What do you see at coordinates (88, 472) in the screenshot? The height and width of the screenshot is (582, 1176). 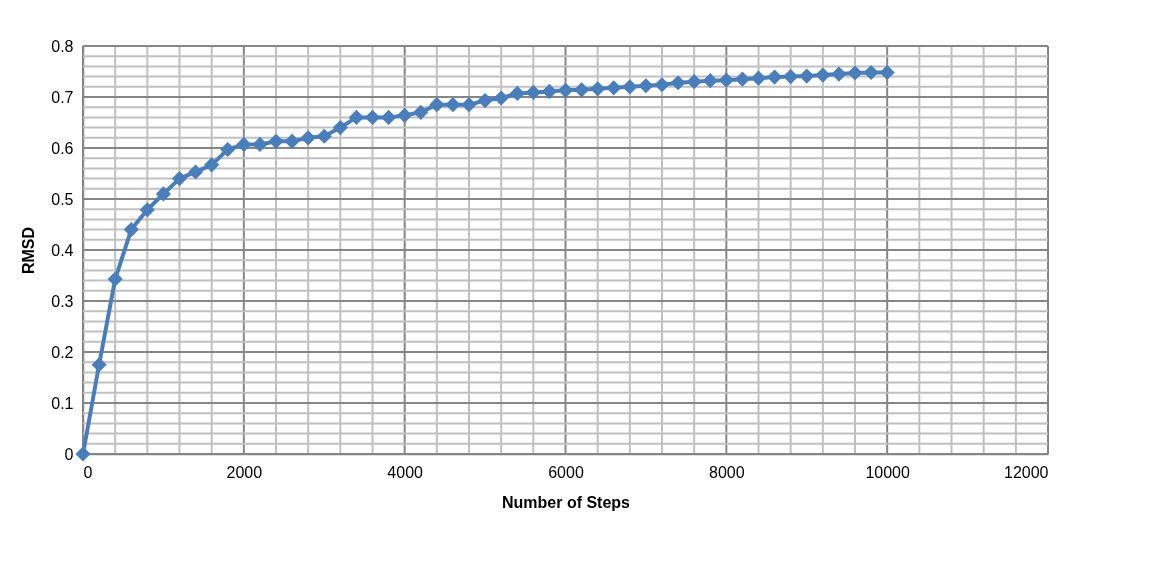 I see `x-tick-label: 0` at bounding box center [88, 472].